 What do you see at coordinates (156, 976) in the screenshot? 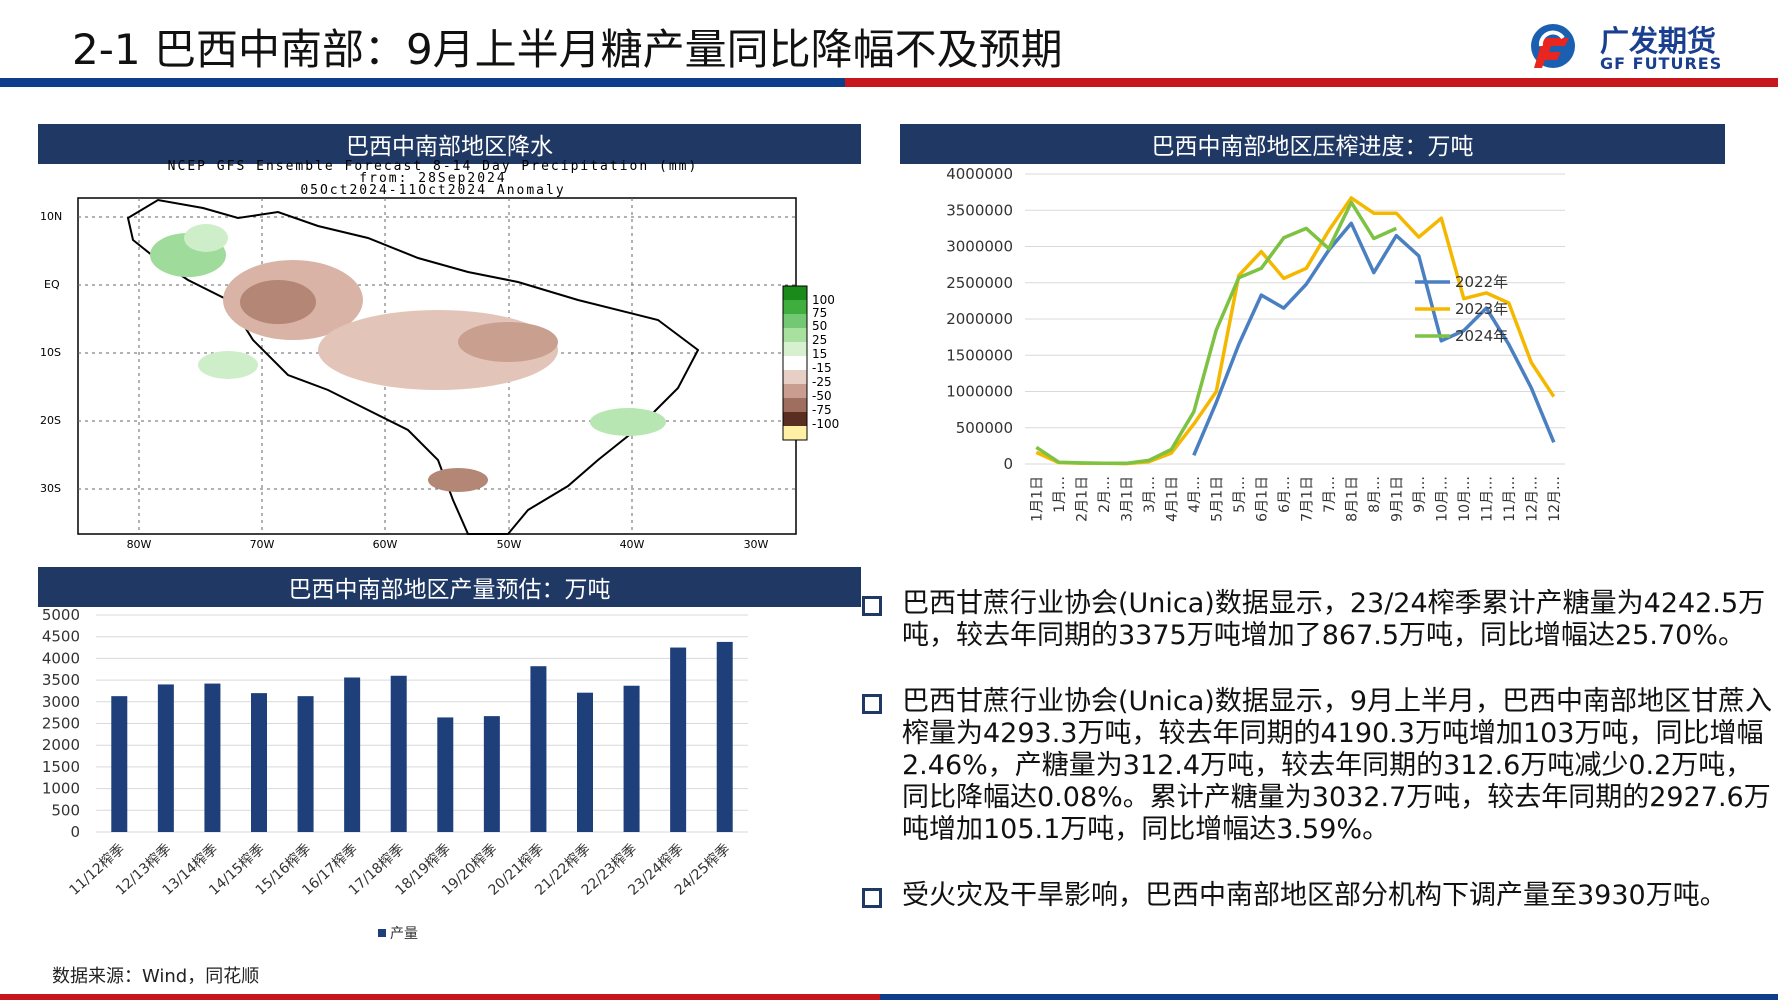
I see `data-source: 数据来源：Wind，同花顺` at bounding box center [156, 976].